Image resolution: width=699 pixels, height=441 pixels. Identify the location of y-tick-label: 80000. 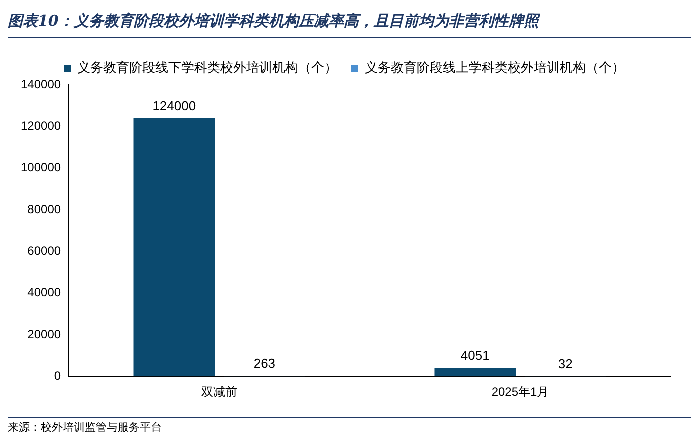
(45, 209).